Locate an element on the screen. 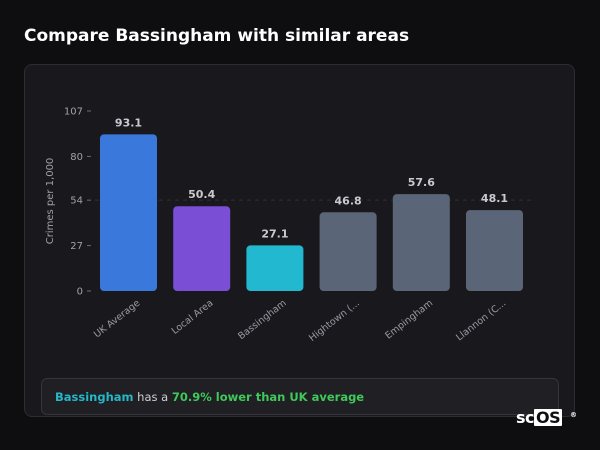 The image size is (600, 450). summary-stat: 70.9% lower than UK average is located at coordinates (268, 397).